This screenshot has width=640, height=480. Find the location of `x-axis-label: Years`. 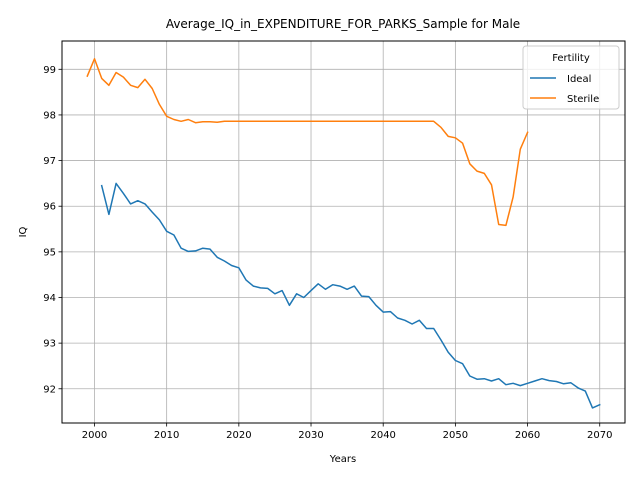

x-axis-label: Years is located at coordinates (342, 459).